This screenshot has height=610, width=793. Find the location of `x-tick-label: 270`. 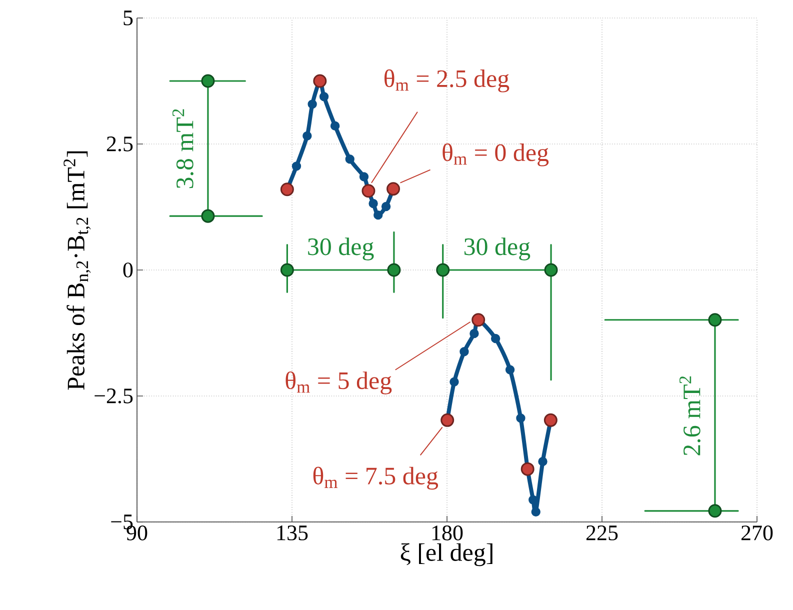

x-tick-label: 270 is located at coordinates (757, 533).